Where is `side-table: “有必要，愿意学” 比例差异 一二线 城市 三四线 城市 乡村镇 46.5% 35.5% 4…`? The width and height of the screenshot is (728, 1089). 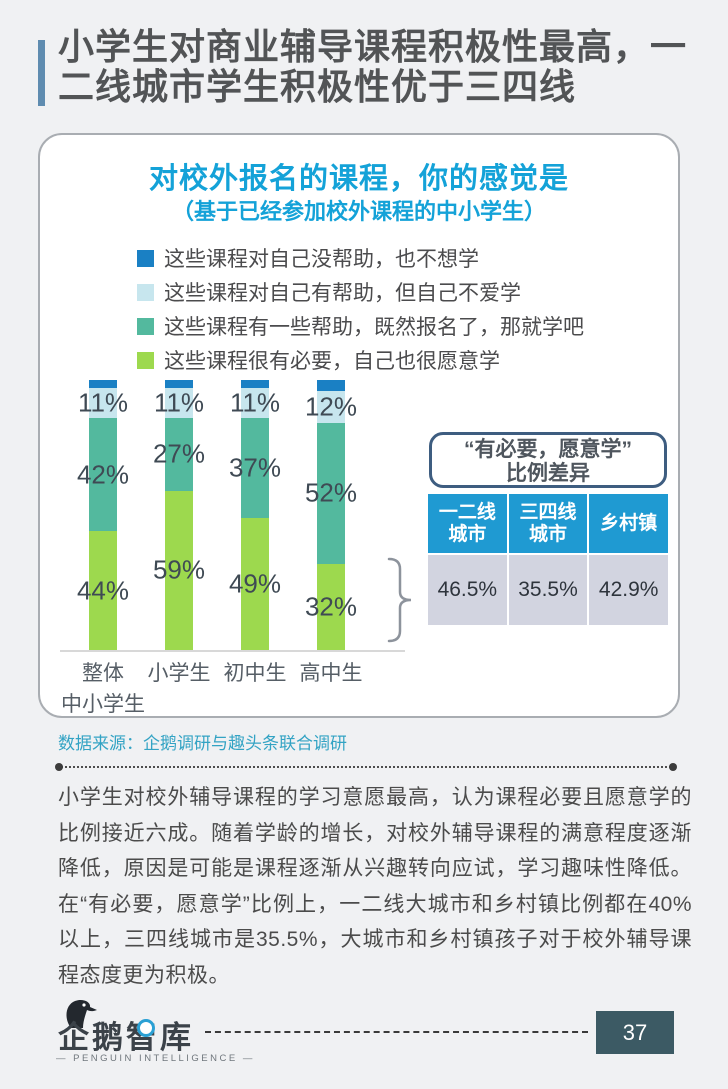 side-table: “有必要，愿意学” 比例差异 一二线 城市 三四线 城市 乡村镇 46.5% 35.5% 4… is located at coordinates (548, 528).